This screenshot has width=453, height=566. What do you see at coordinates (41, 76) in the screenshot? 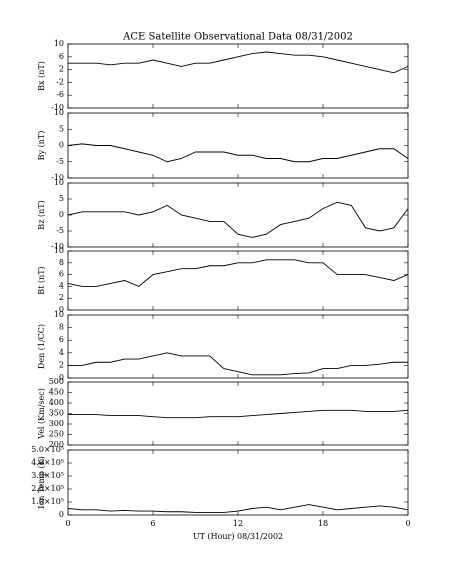
I see `y-axis-label: Bx (nT)` at bounding box center [41, 76].